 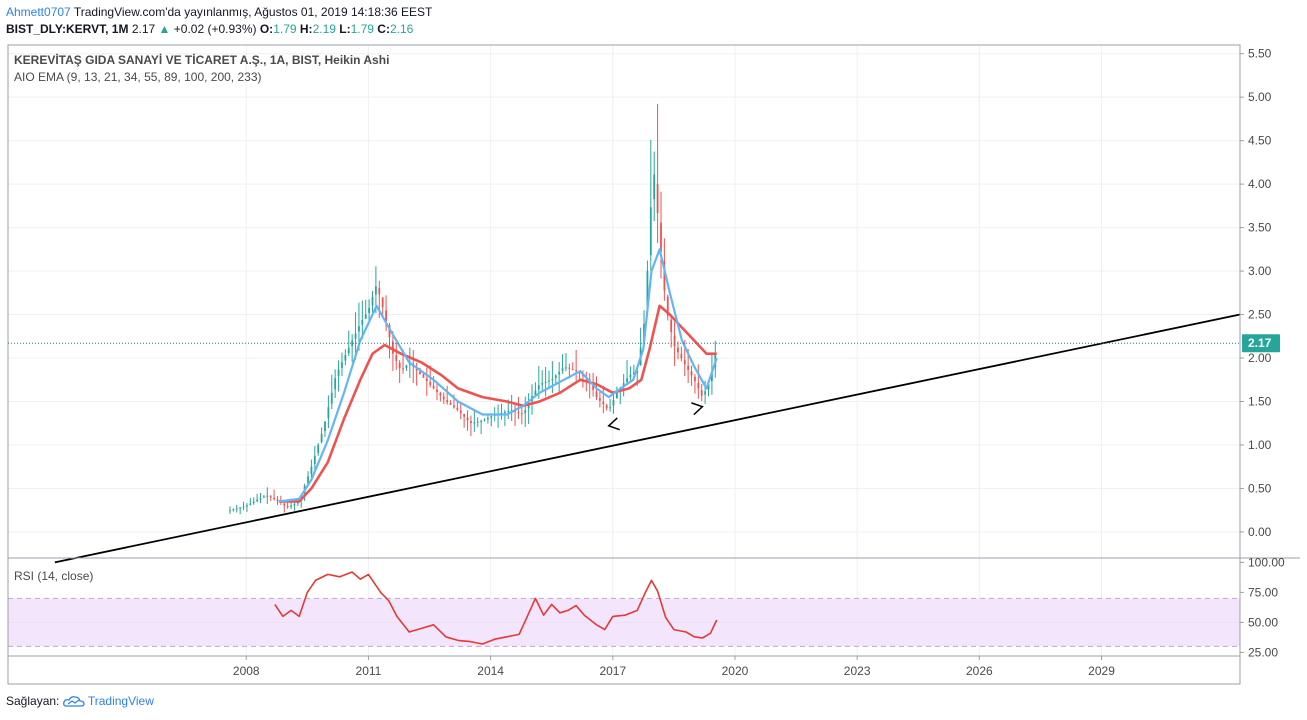 What do you see at coordinates (612, 671) in the screenshot?
I see `time-tick-label: 2017` at bounding box center [612, 671].